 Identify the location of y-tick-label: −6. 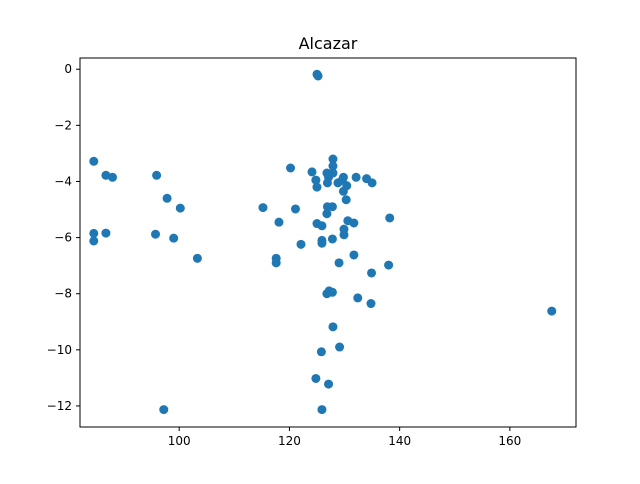
(63, 238).